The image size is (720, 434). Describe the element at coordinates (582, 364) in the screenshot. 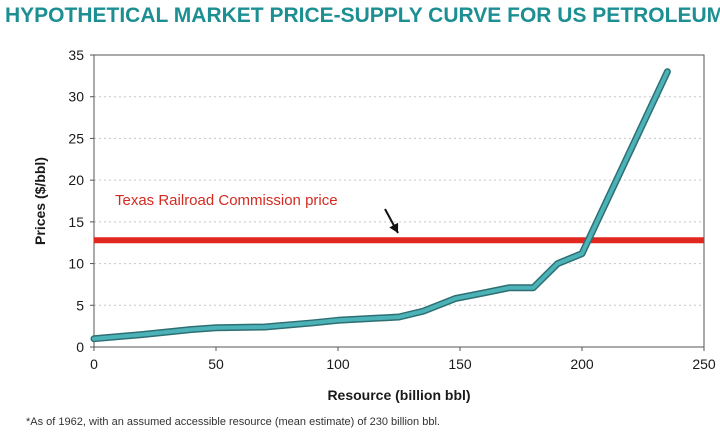

I see `x-tick-label-200: 200` at that location.